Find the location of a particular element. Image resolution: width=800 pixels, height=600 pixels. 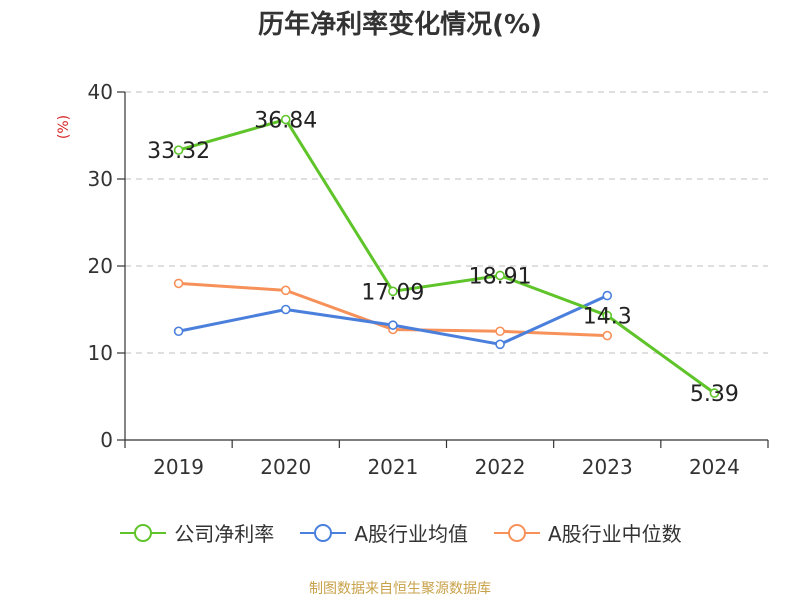

legend: 公司净利率 A股行业均值 A股行业中位数 is located at coordinates (400, 532).